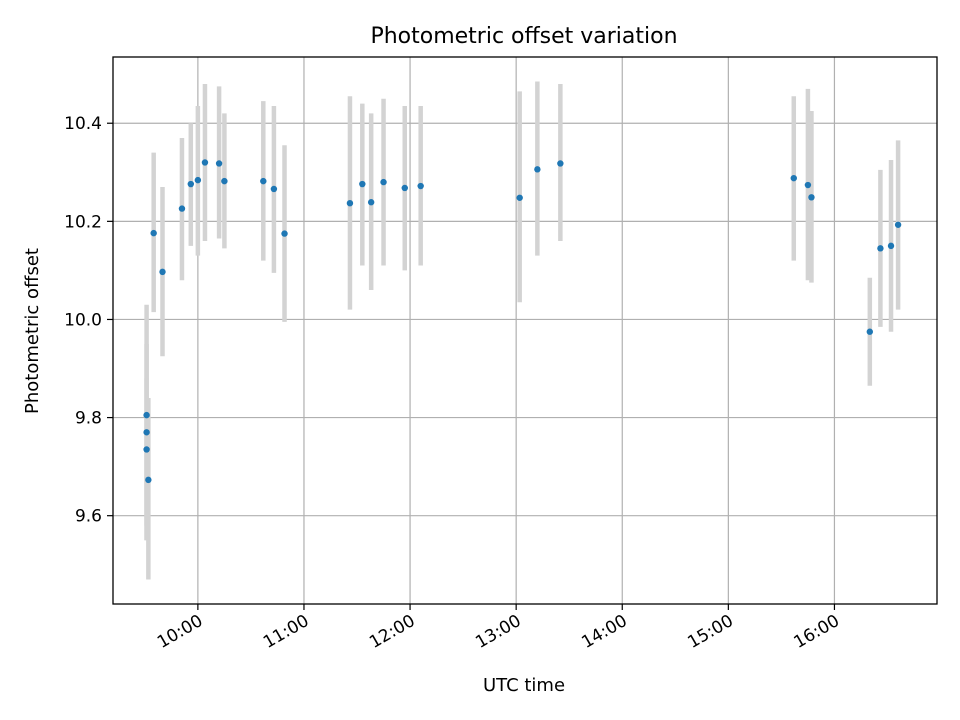 This screenshot has height=720, width=960. Describe the element at coordinates (83, 320) in the screenshot. I see `y-tick-label: 10.0` at that location.